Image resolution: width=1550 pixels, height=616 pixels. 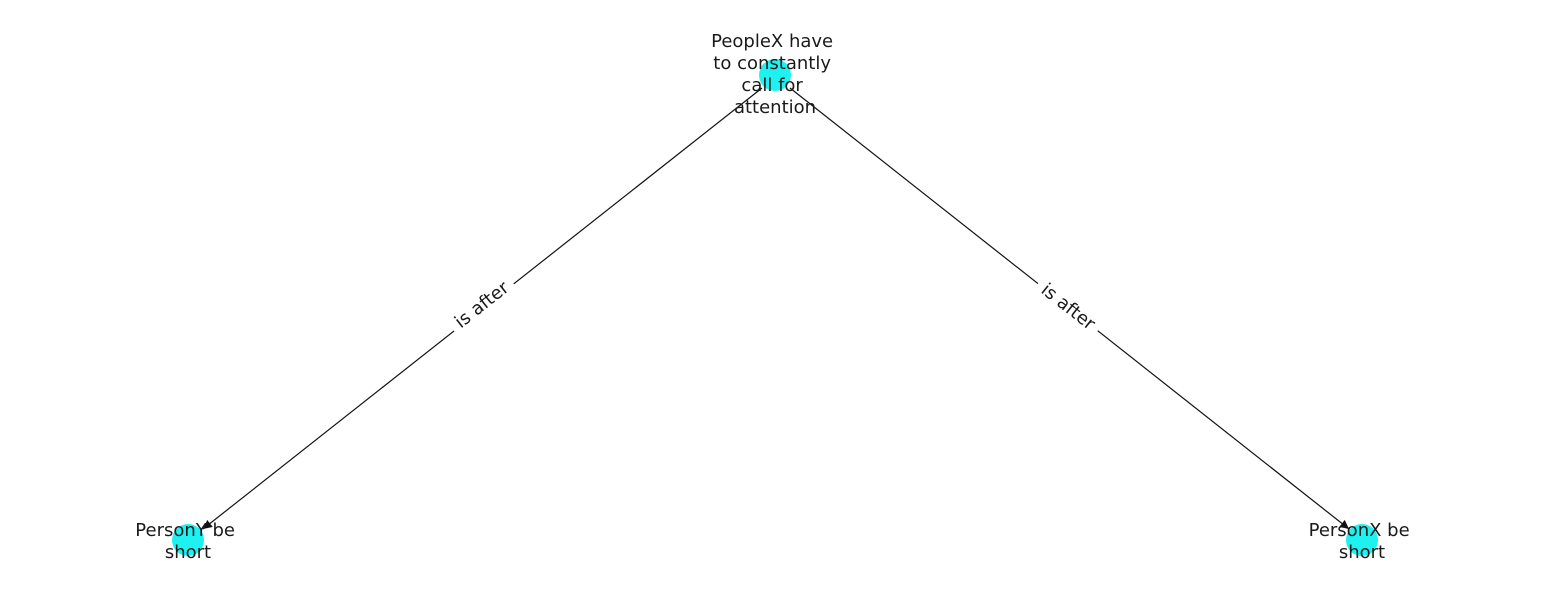 What do you see at coordinates (188, 552) in the screenshot?
I see `node-left-label-line: short` at bounding box center [188, 552].